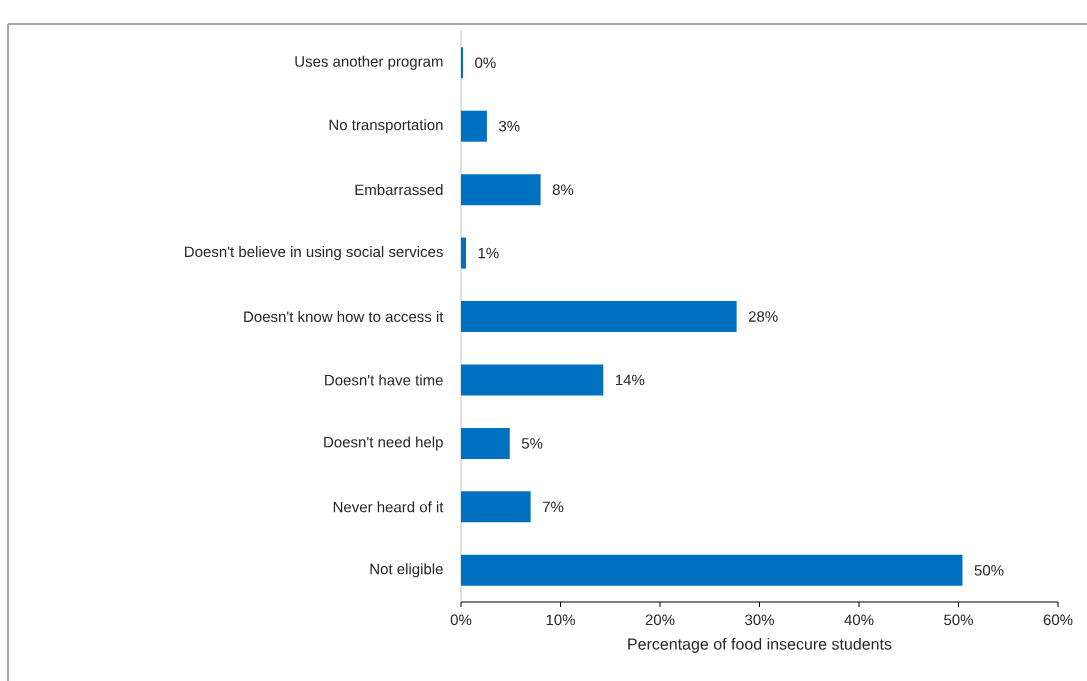 This screenshot has height=681, width=1087. I want to click on y-tick-label: Uses another program, so click(369, 62).